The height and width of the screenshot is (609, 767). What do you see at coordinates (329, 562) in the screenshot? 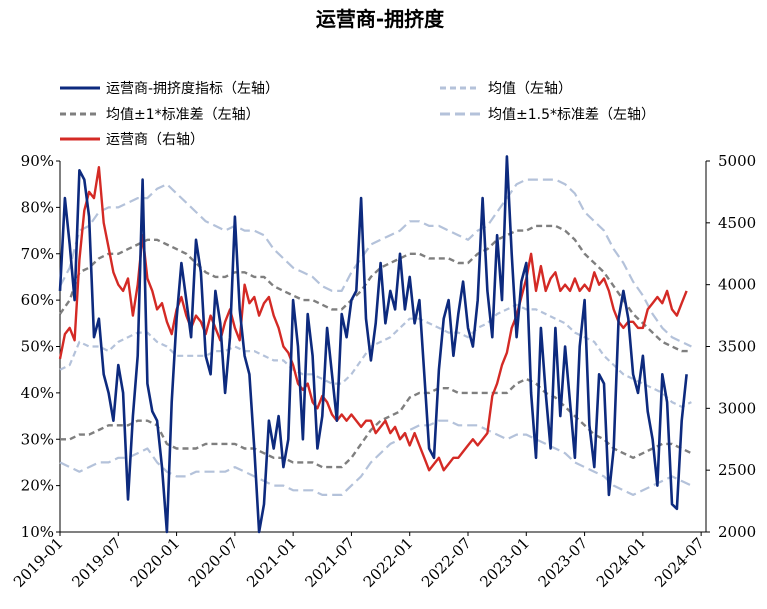
I see `x-tick-label: 2021-07` at bounding box center [329, 562].